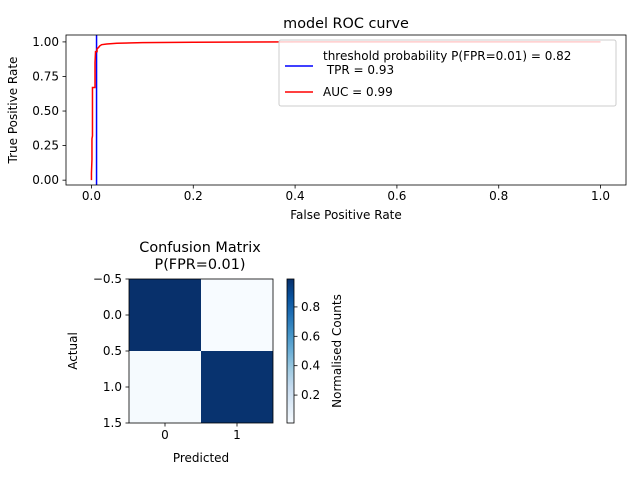 The height and width of the screenshot is (480, 640). I want to click on cm-y-tick-label: 0.5, so click(112, 351).